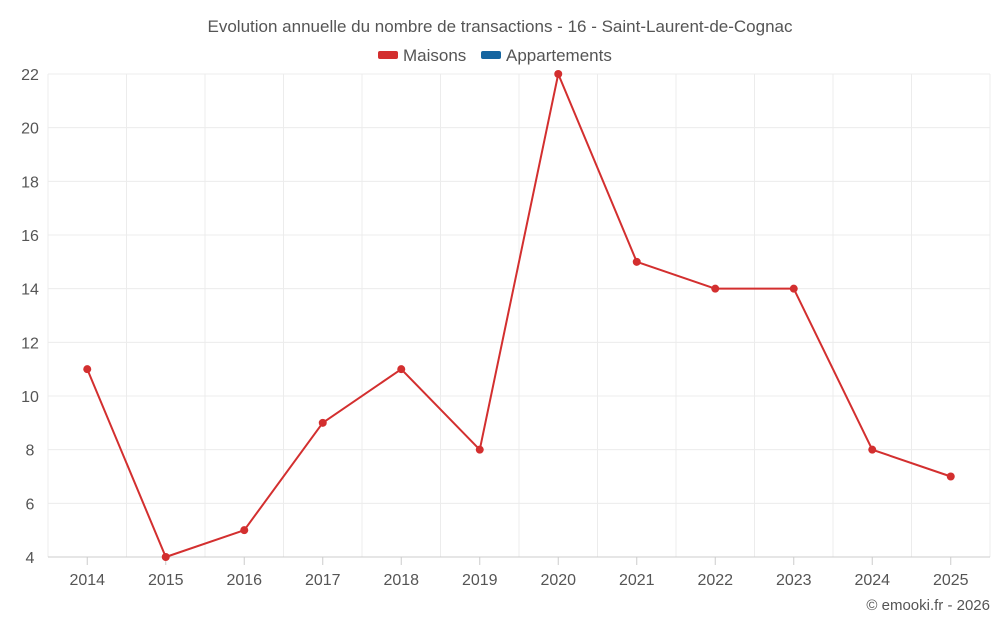 The image size is (1000, 625). I want to click on y-tick-label: 6, so click(30, 504).